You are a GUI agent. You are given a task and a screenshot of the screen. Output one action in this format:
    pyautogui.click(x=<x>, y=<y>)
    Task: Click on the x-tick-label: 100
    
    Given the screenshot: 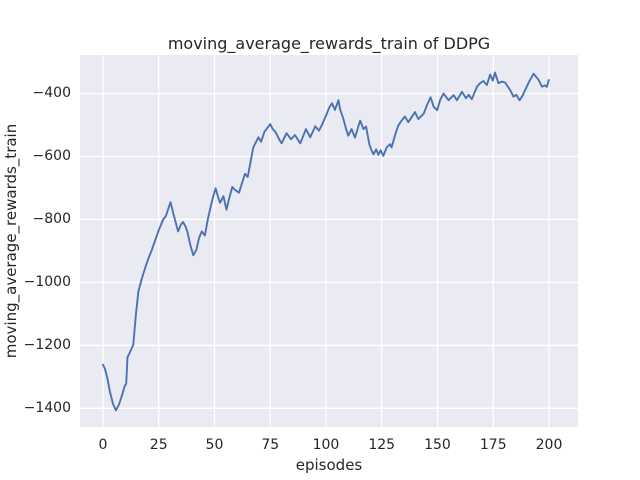 What is the action you would take?
    pyautogui.click(x=326, y=445)
    